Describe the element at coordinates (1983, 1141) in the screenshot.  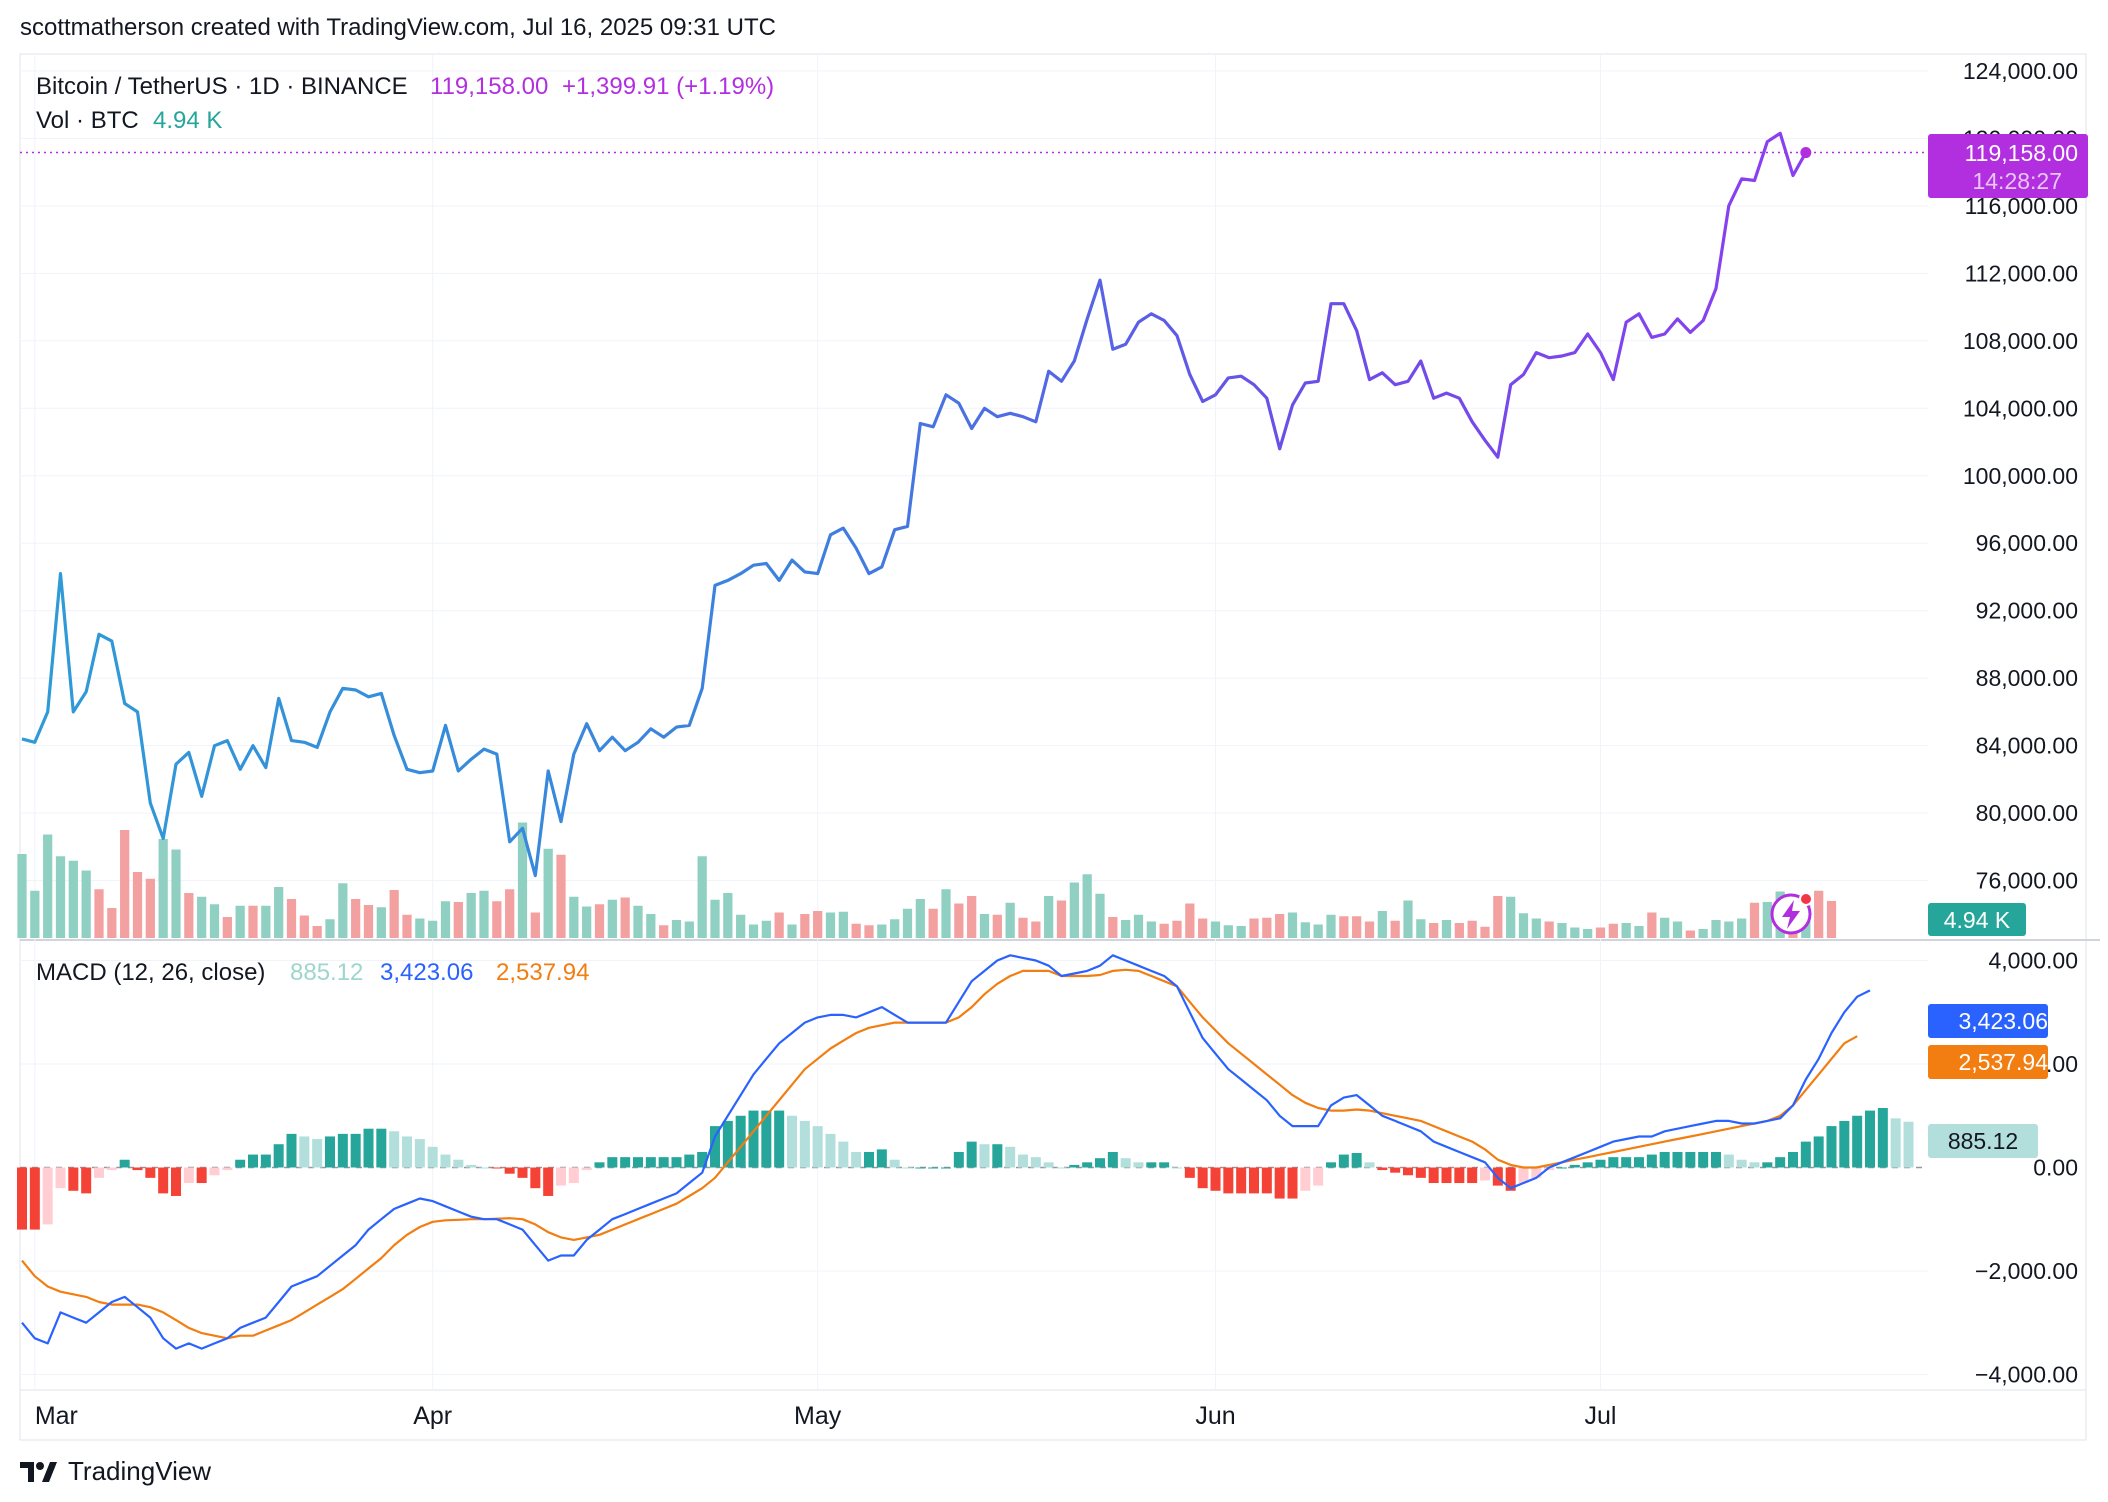
I see `macd-hist-badge: 885.12` at that location.